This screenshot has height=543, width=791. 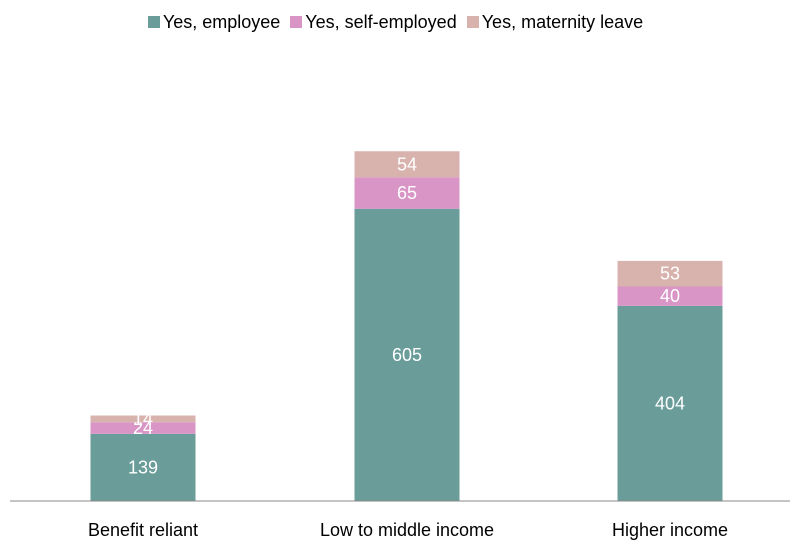 I want to click on category-label-2: Higher income, so click(x=670, y=530).